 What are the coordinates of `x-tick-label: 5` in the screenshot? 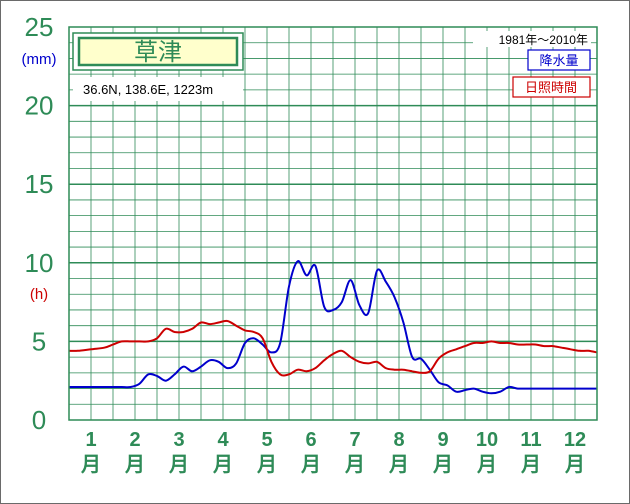 It's located at (266, 440).